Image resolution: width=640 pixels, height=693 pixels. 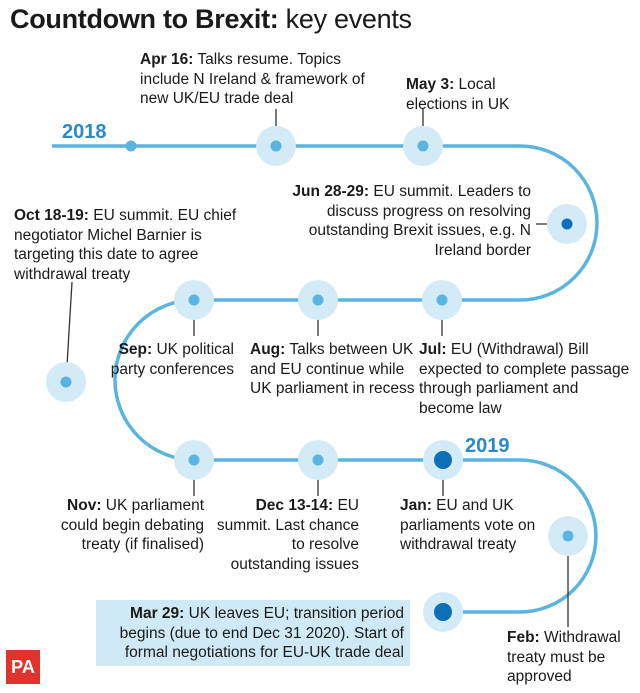 I want to click on event-date: Oct 18-19:, so click(x=51, y=215).